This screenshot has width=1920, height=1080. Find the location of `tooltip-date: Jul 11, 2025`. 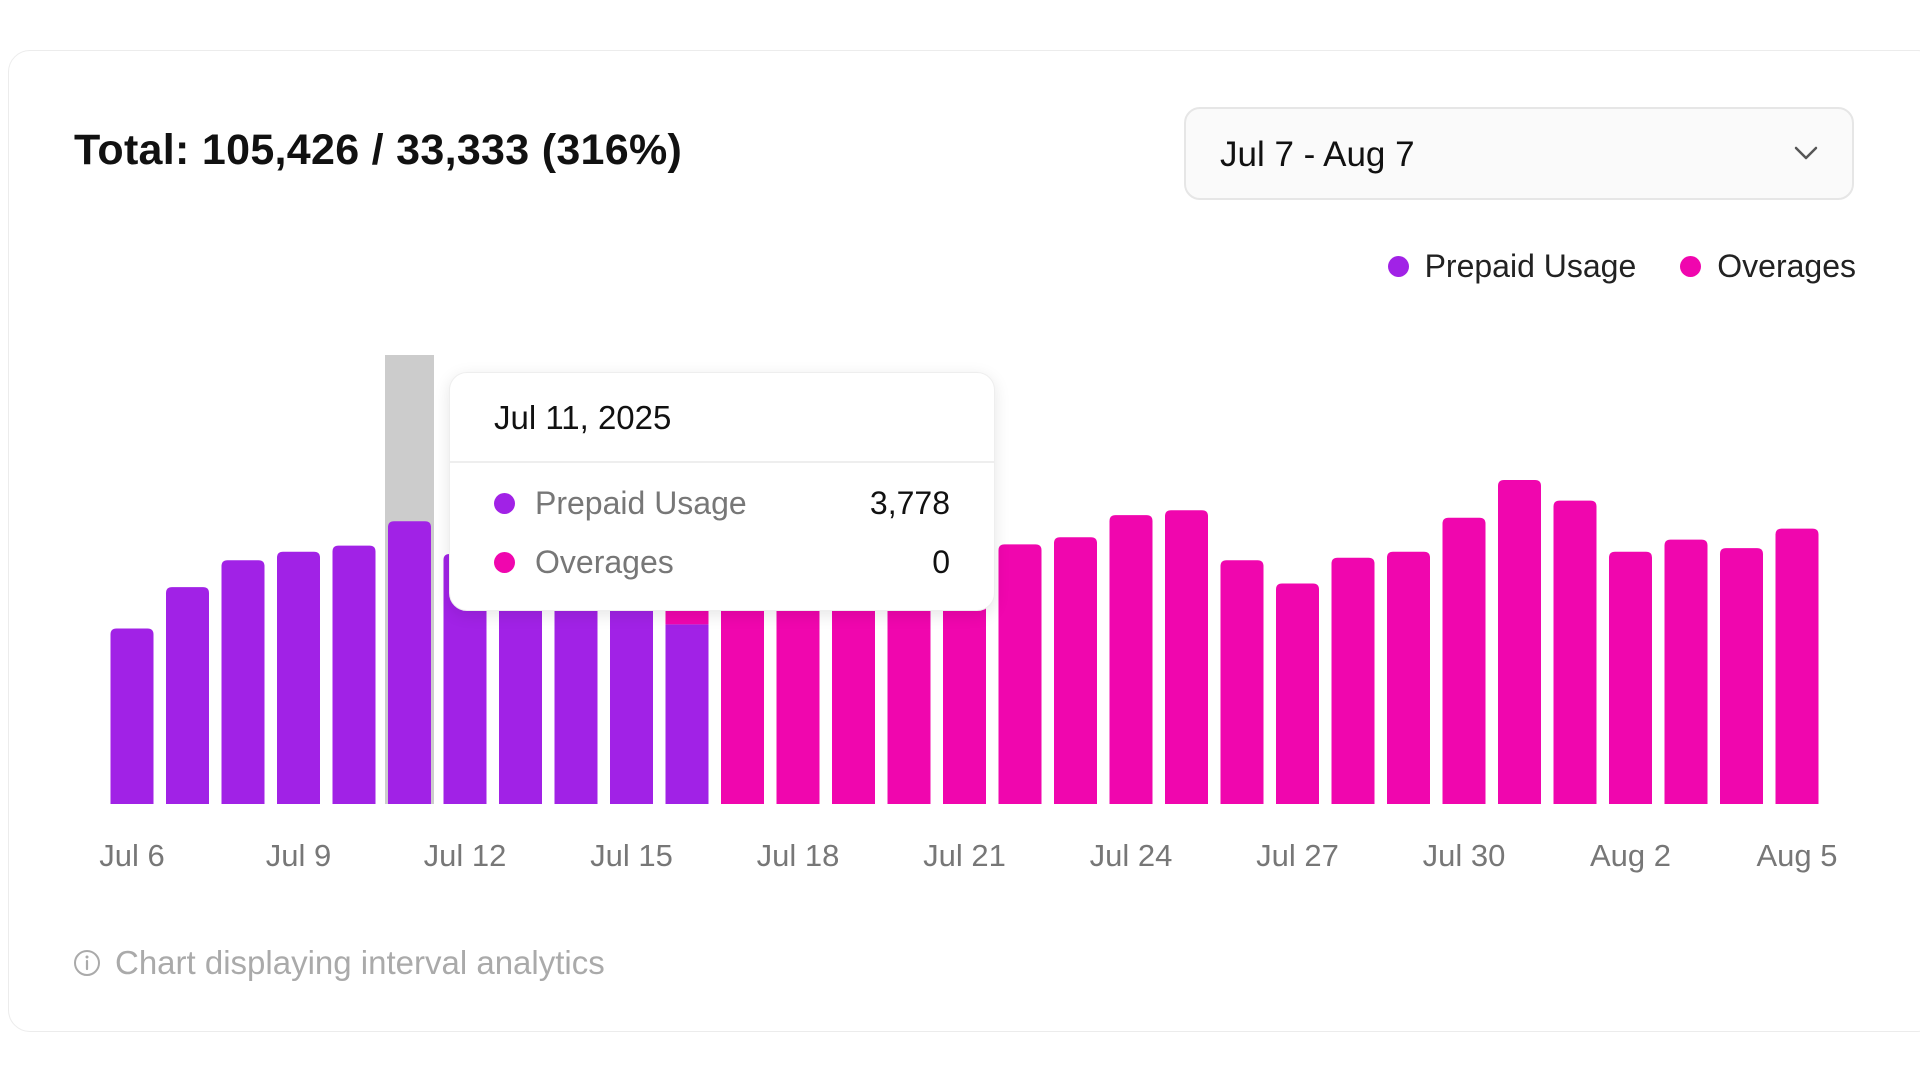

tooltip-date: Jul 11, 2025 is located at coordinates (583, 417).